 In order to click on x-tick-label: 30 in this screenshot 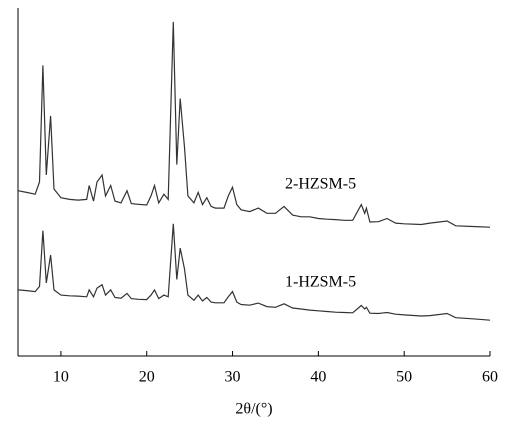, I will do `click(233, 377)`.